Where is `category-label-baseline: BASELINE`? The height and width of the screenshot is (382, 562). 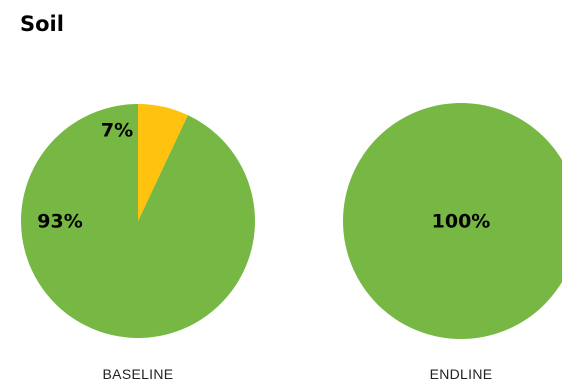
category-label-baseline: BASELINE is located at coordinates (138, 374).